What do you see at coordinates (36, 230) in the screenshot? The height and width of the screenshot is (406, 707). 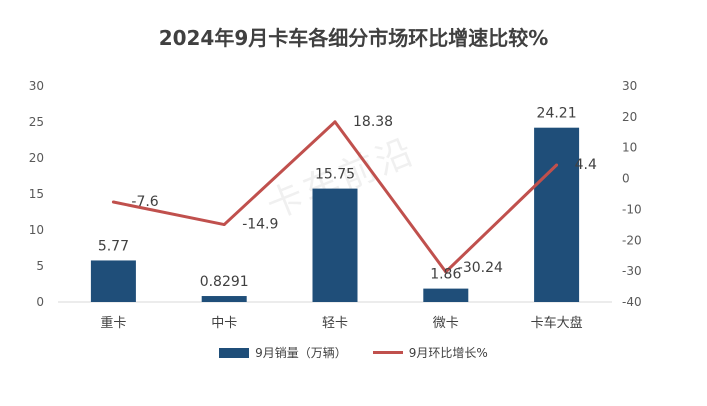 I see `y-left-tick-label: 10` at bounding box center [36, 230].